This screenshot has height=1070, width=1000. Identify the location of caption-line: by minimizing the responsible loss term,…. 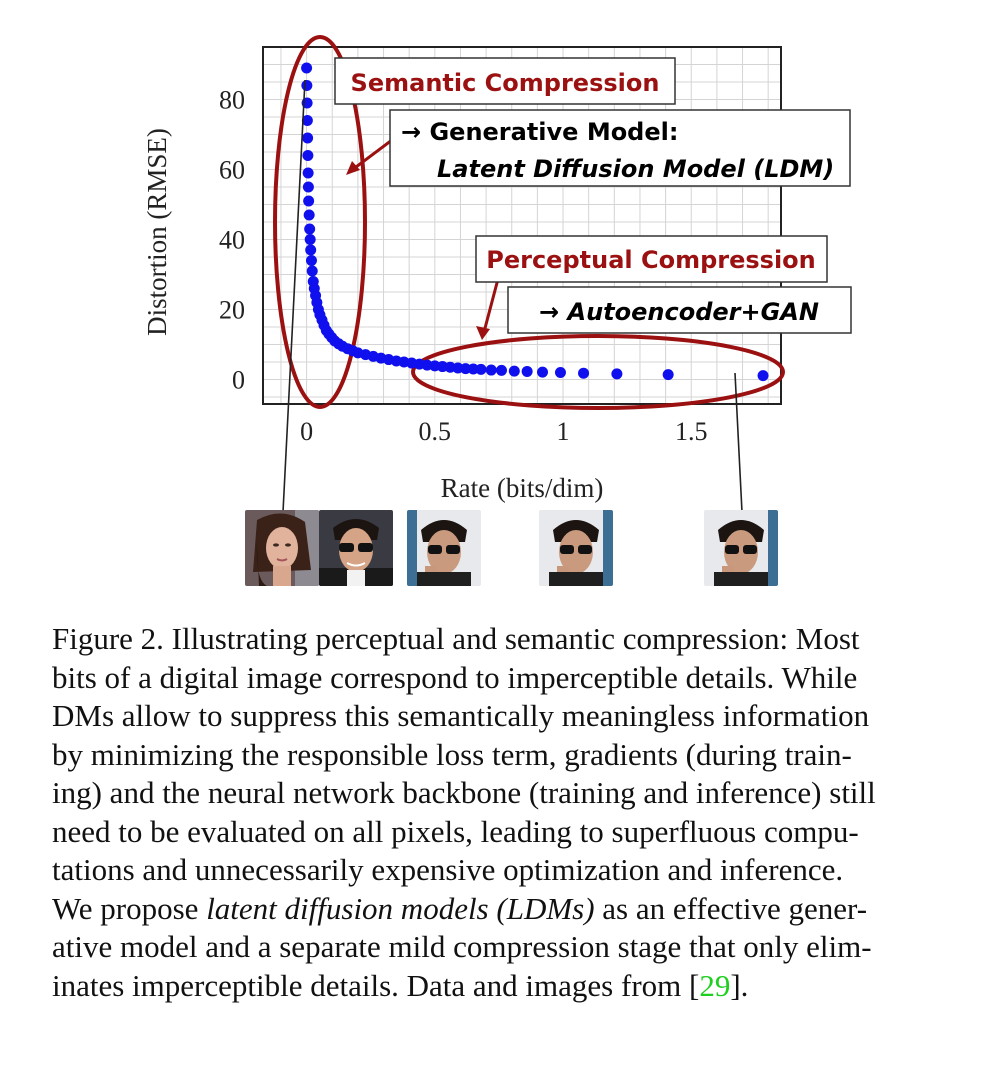
(452, 754).